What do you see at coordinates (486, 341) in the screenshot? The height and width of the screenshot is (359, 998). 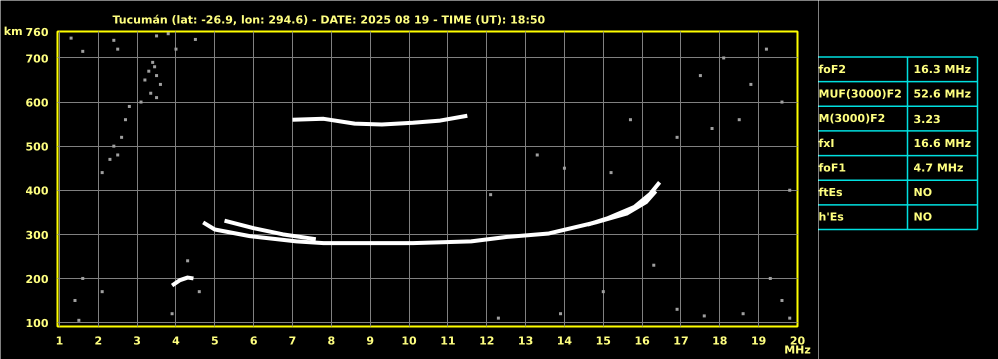 I see `x-tick-label: 12` at bounding box center [486, 341].